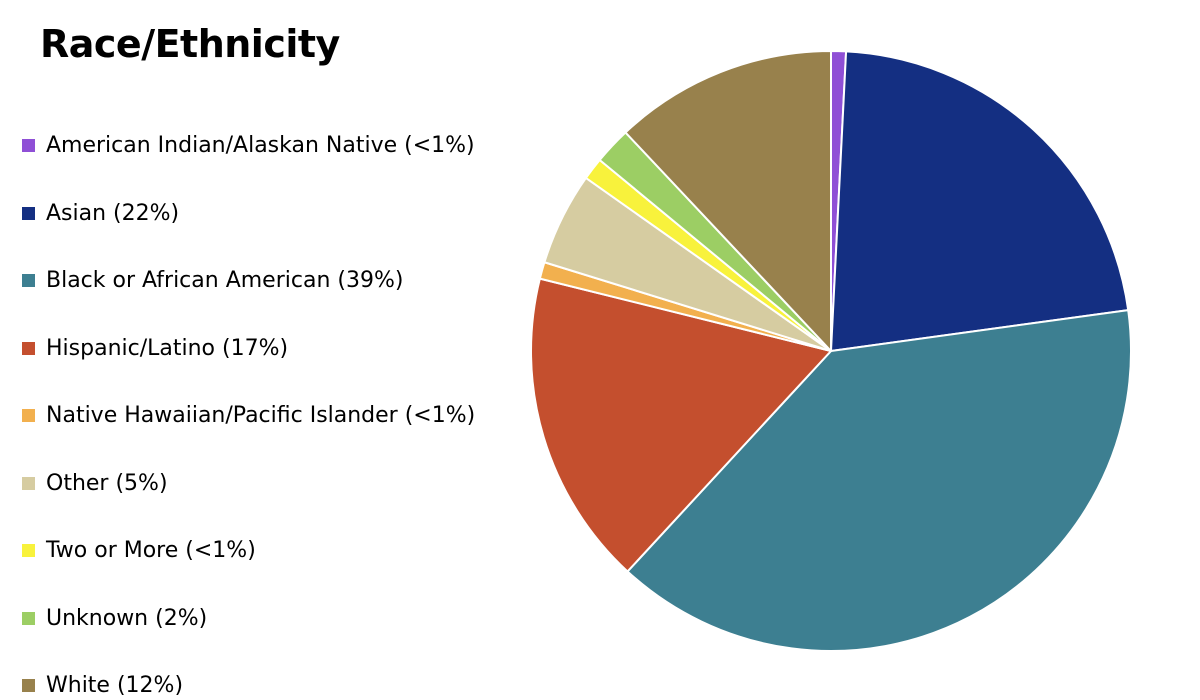  What do you see at coordinates (115, 686) in the screenshot?
I see `legend-label-white: White (12%)` at bounding box center [115, 686].